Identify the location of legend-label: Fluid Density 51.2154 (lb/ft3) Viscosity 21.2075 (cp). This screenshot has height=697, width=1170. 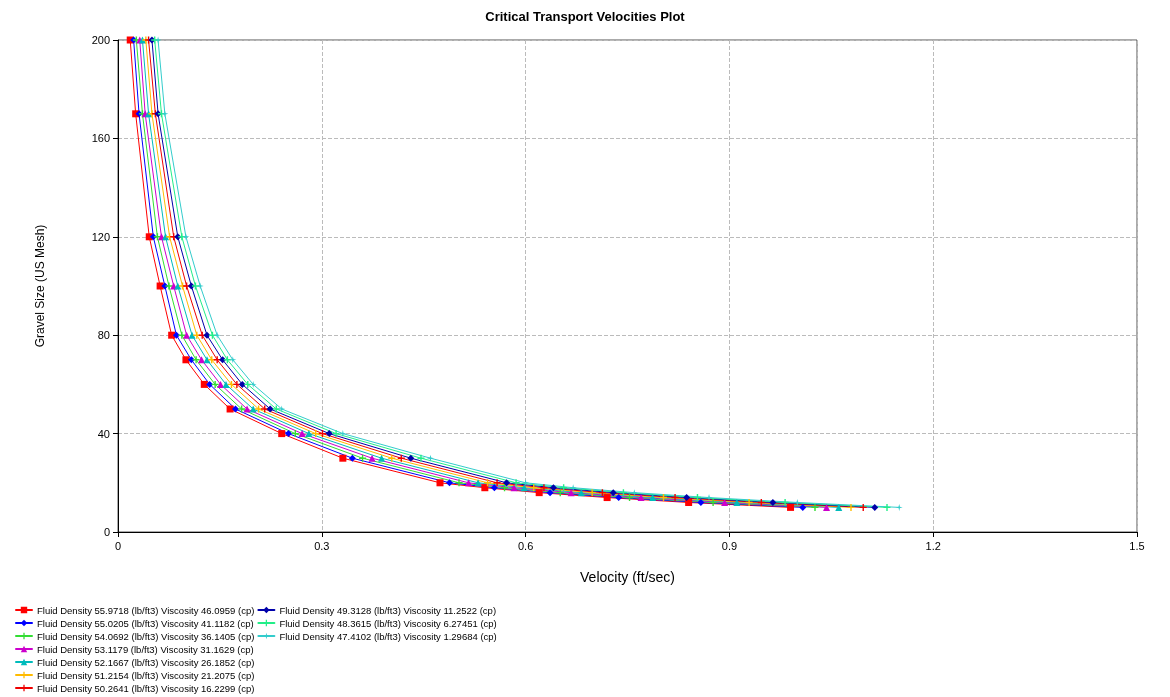
(146, 675).